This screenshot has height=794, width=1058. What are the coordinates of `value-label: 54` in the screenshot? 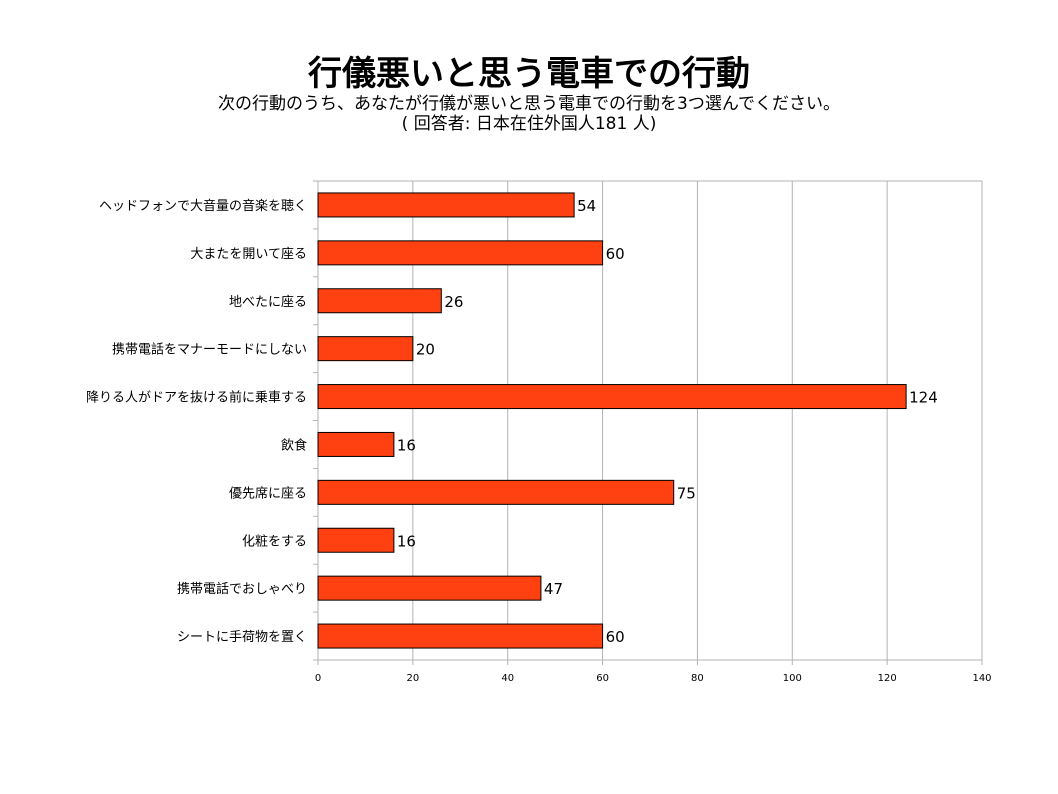 It's located at (586, 206).